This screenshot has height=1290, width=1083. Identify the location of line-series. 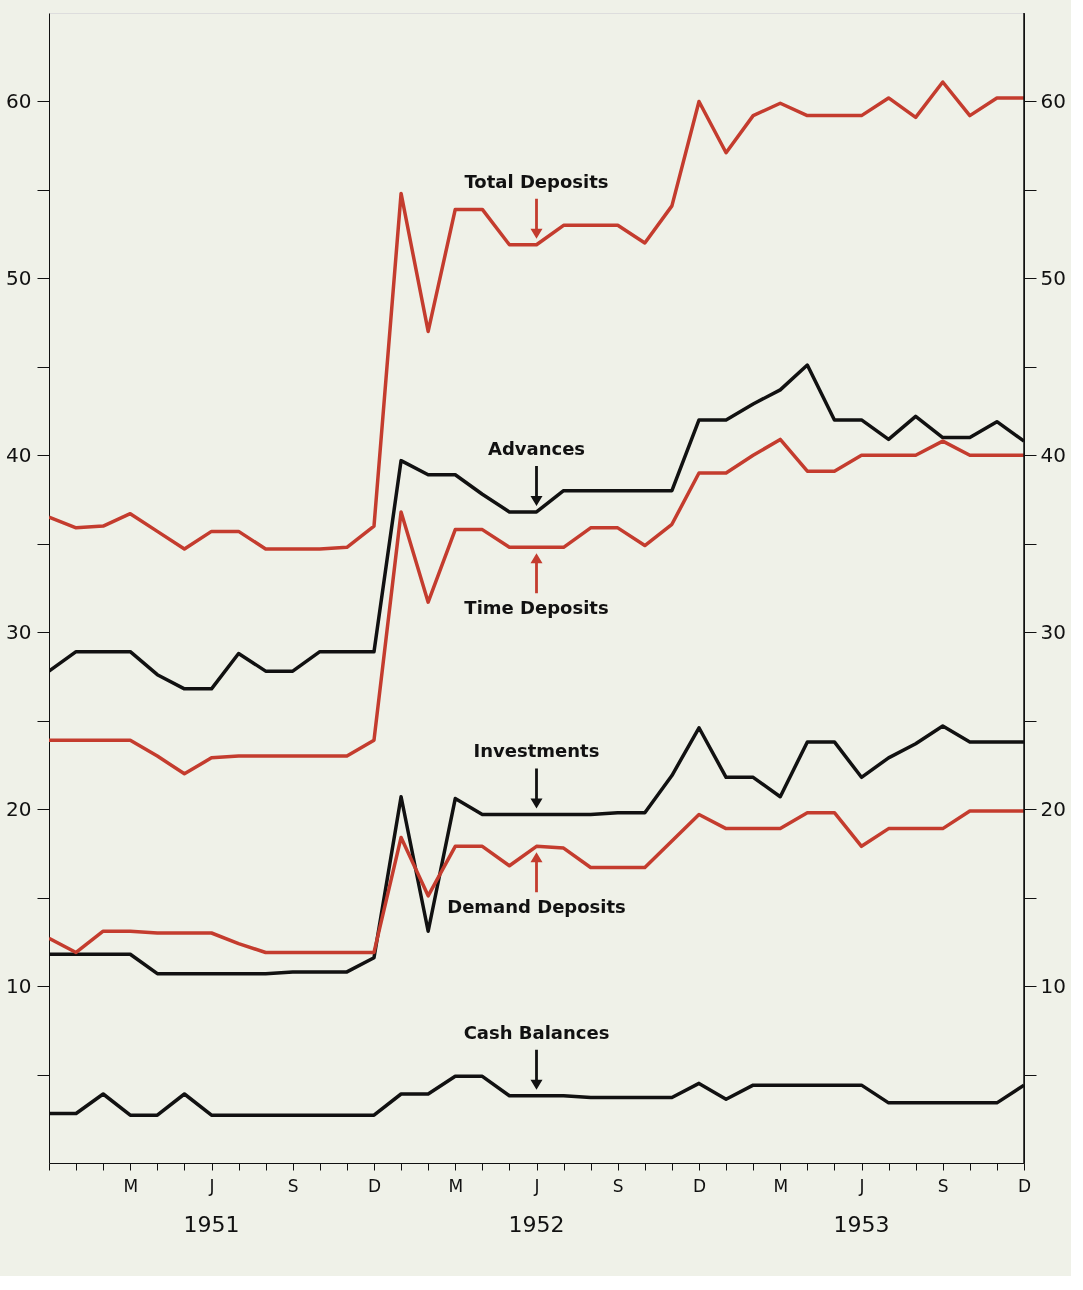
(536, 882).